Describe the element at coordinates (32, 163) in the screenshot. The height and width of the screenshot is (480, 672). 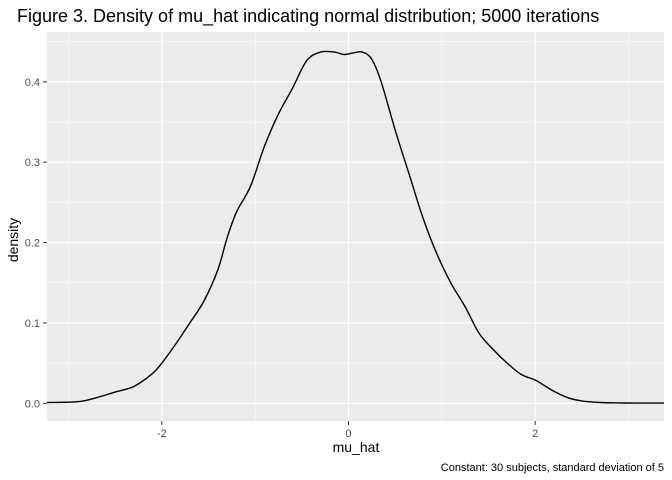
I see `y-tick-label: 0.3` at that location.